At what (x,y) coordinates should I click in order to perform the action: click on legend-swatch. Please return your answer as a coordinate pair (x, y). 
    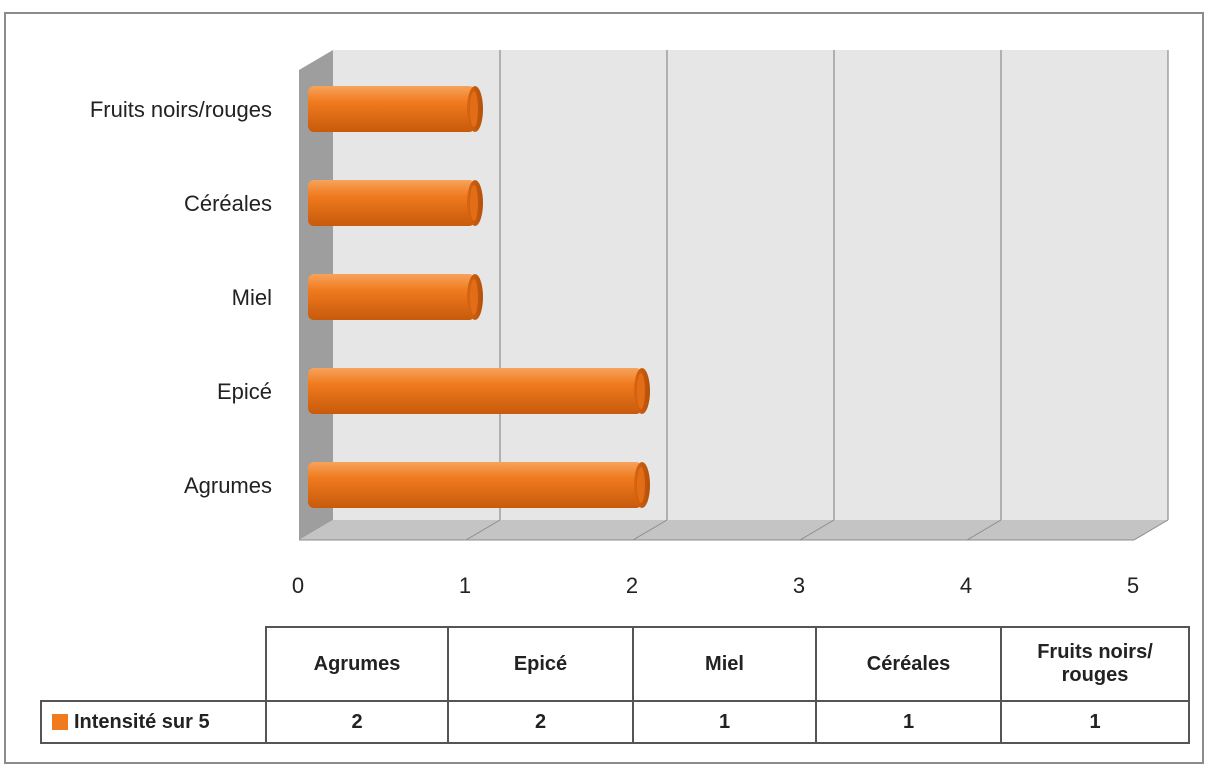
    Looking at the image, I should click on (60, 722).